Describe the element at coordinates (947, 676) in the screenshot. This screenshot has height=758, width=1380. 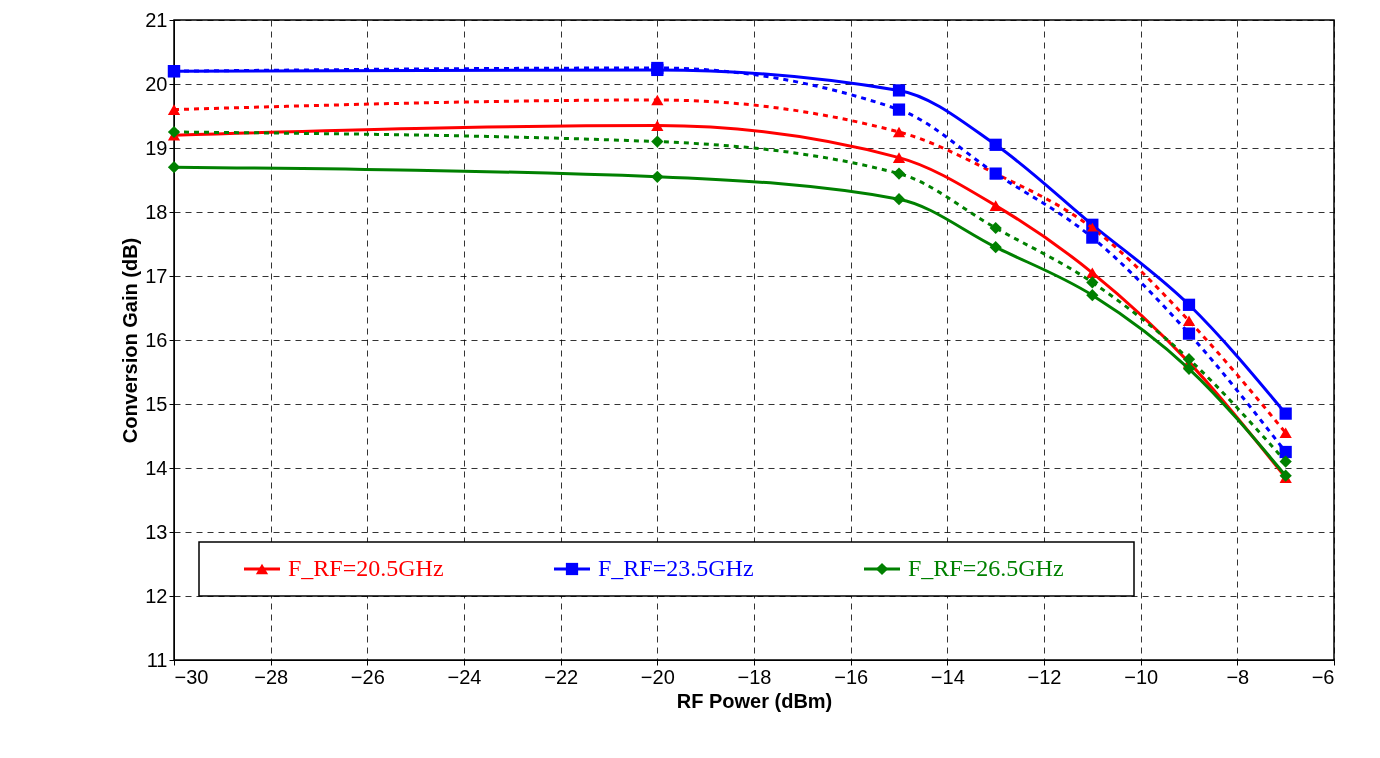
I see `x-tick-label: −14` at that location.